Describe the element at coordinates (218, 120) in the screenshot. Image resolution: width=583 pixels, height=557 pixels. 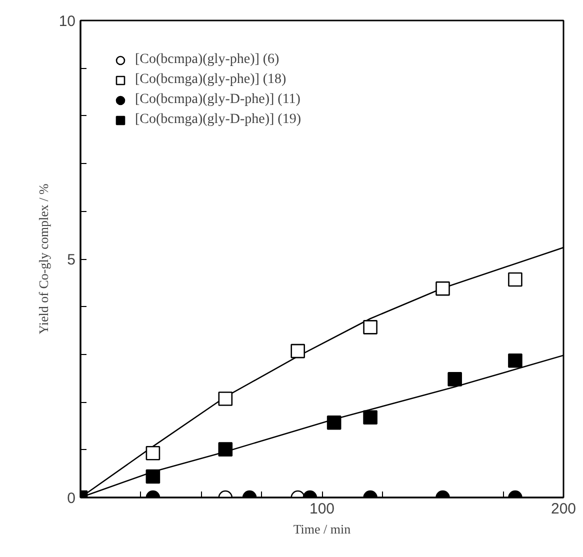
I see `legend-label: [Co(bcmga)(gly-D-phe)] (19)` at that location.